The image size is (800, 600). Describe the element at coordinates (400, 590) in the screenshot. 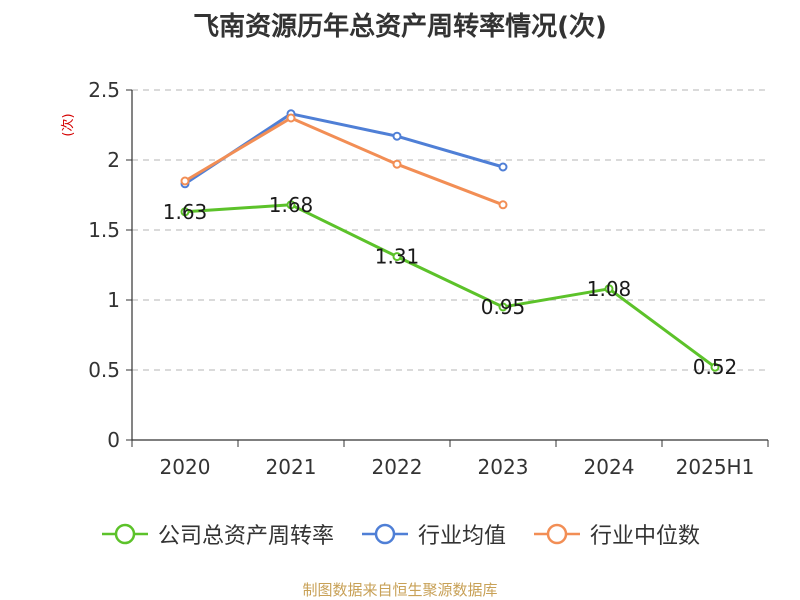

I see `source-note: 制图数据来自恒生聚源数据库` at that location.